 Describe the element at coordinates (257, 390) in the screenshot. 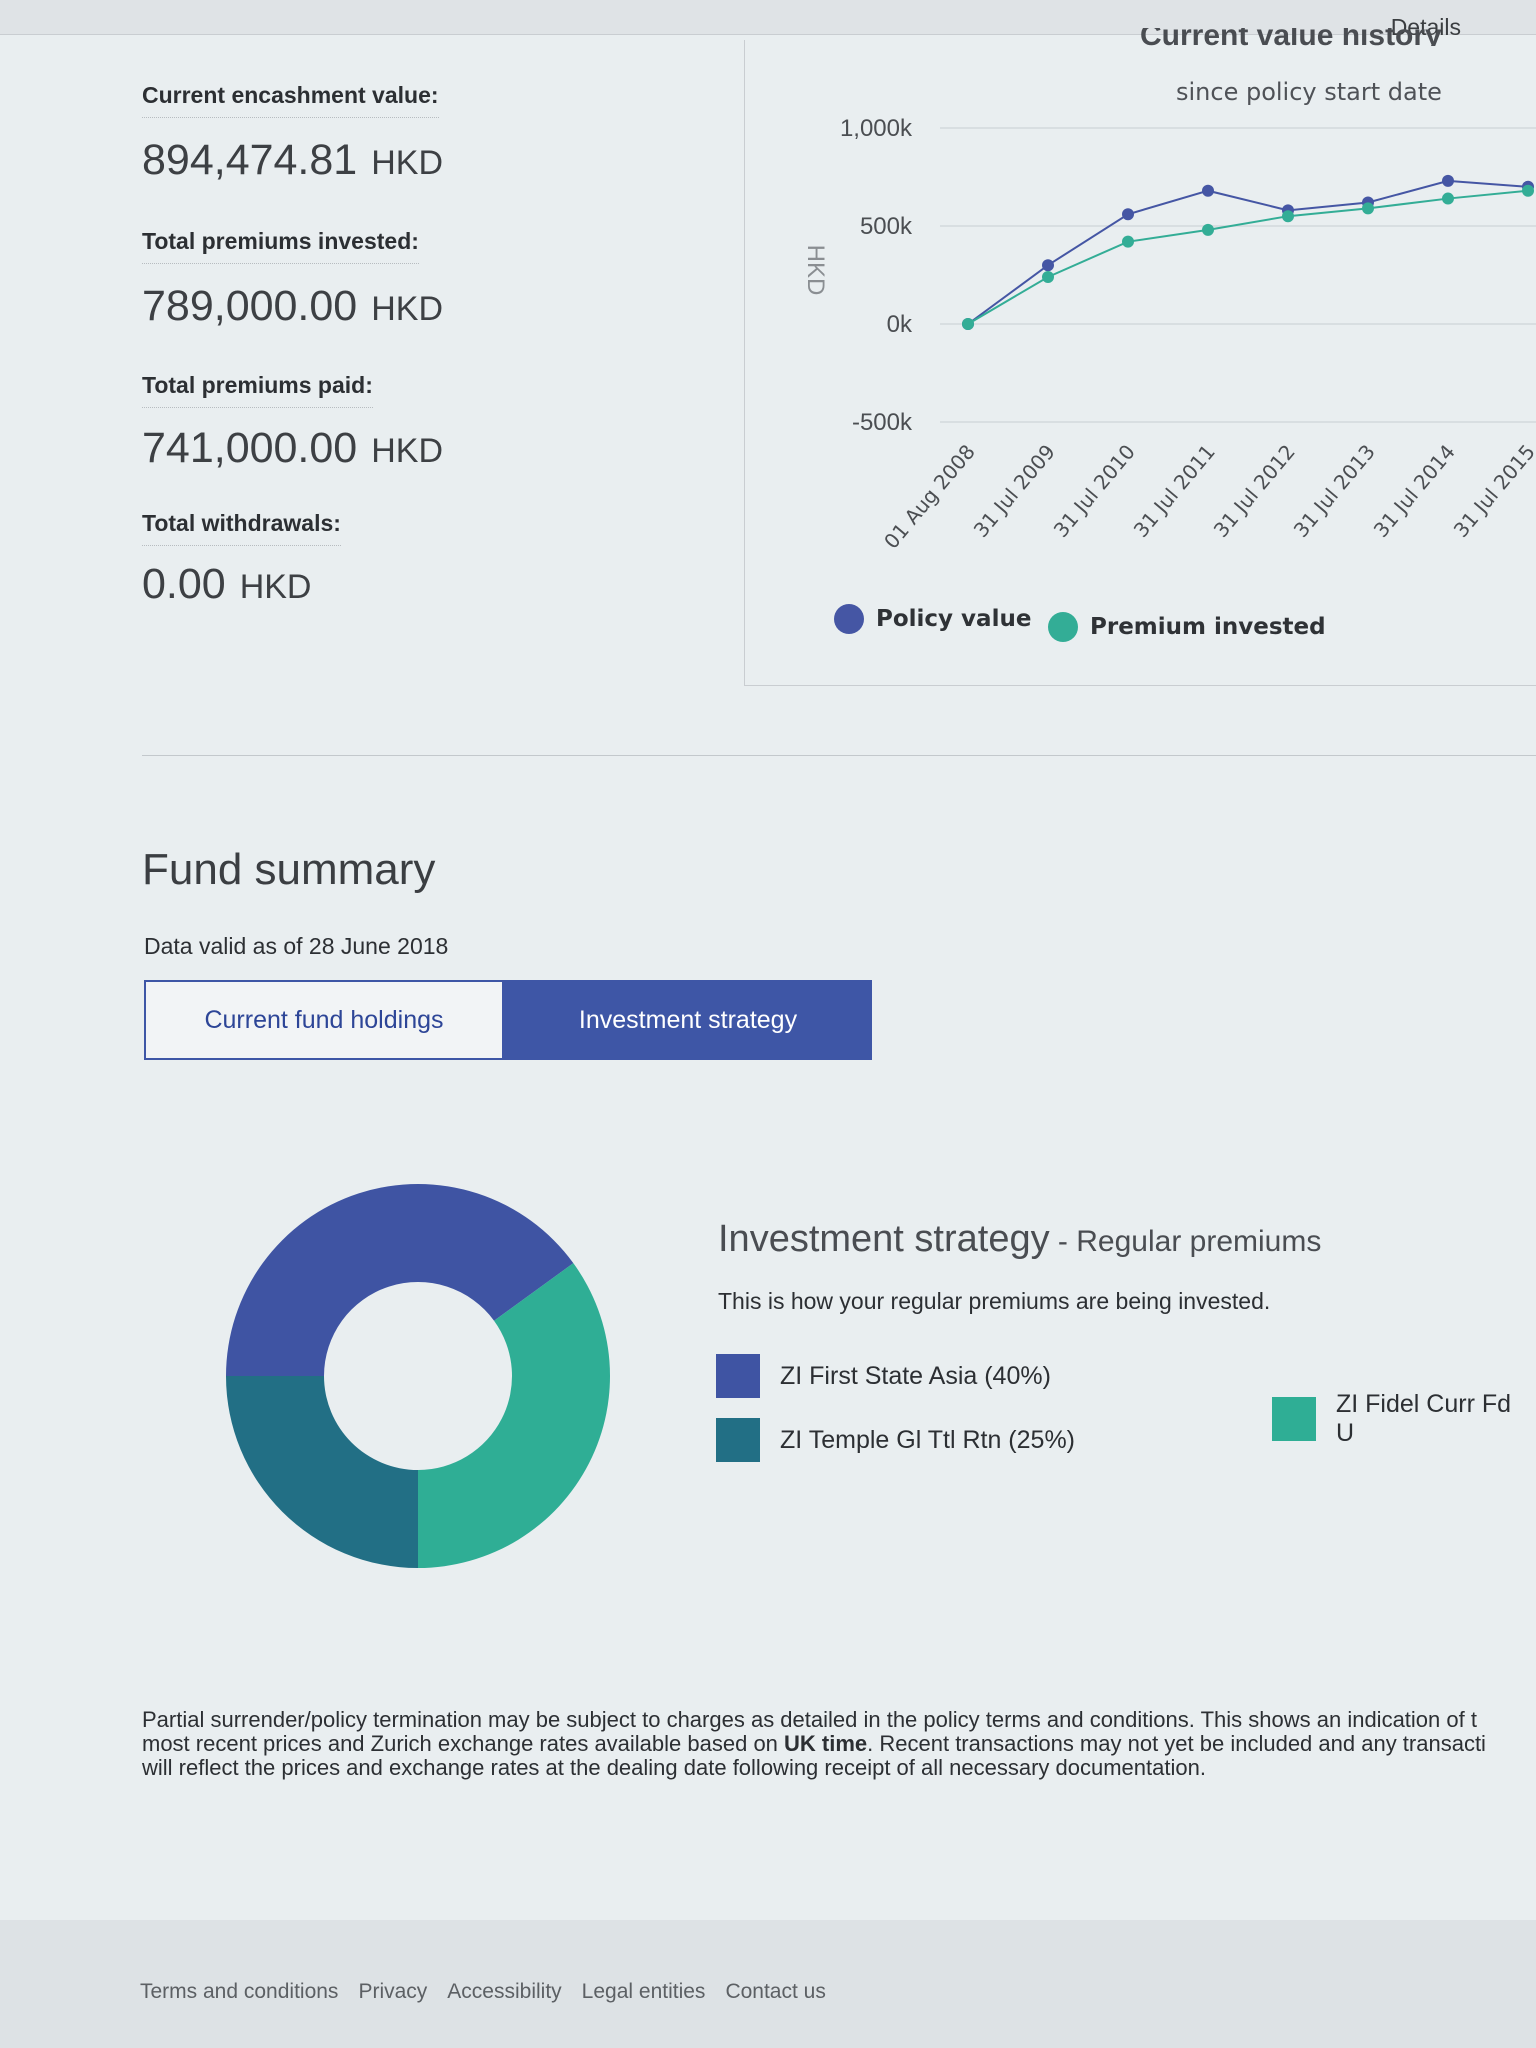

I see `premiums-paid-label: Total premiums paid:` at that location.